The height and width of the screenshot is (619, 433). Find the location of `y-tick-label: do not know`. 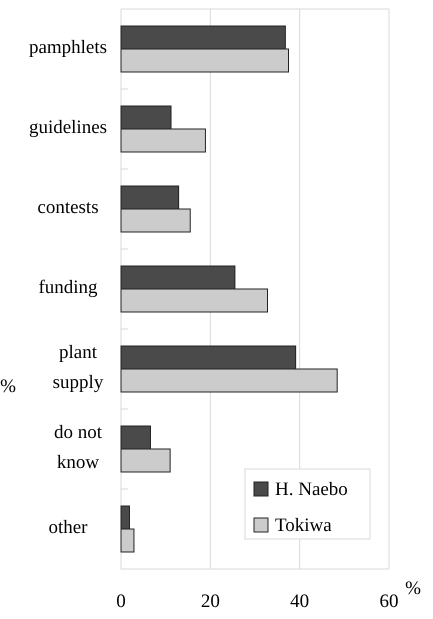

y-tick-label: do not know is located at coordinates (78, 448).